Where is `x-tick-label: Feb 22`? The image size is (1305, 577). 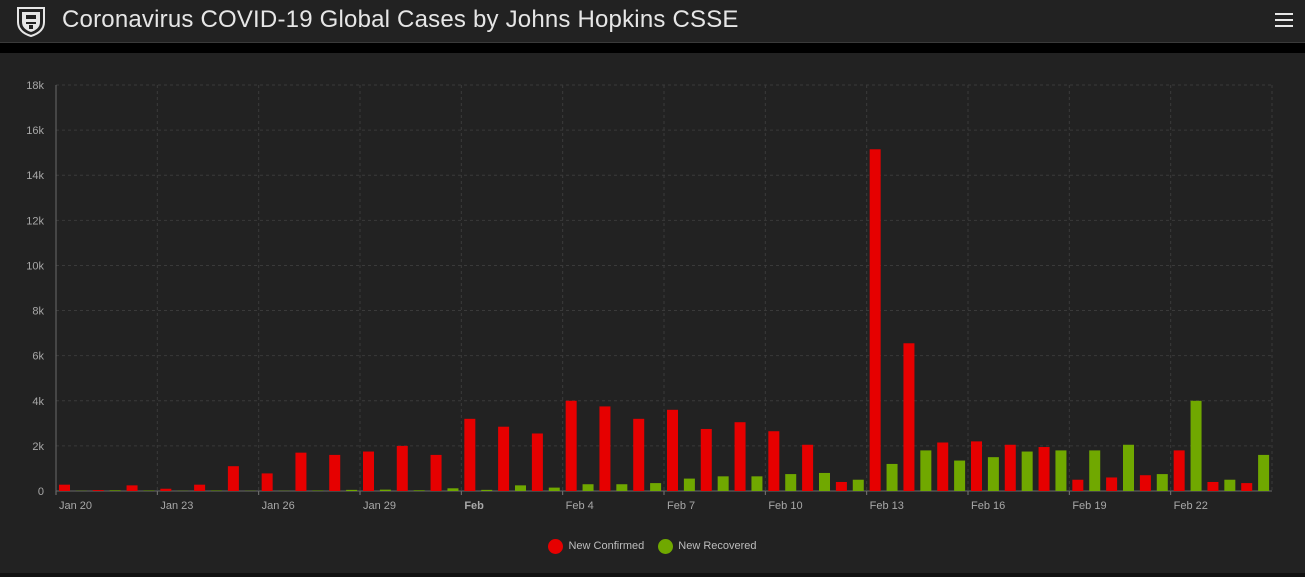 x-tick-label: Feb 22 is located at coordinates (1191, 506).